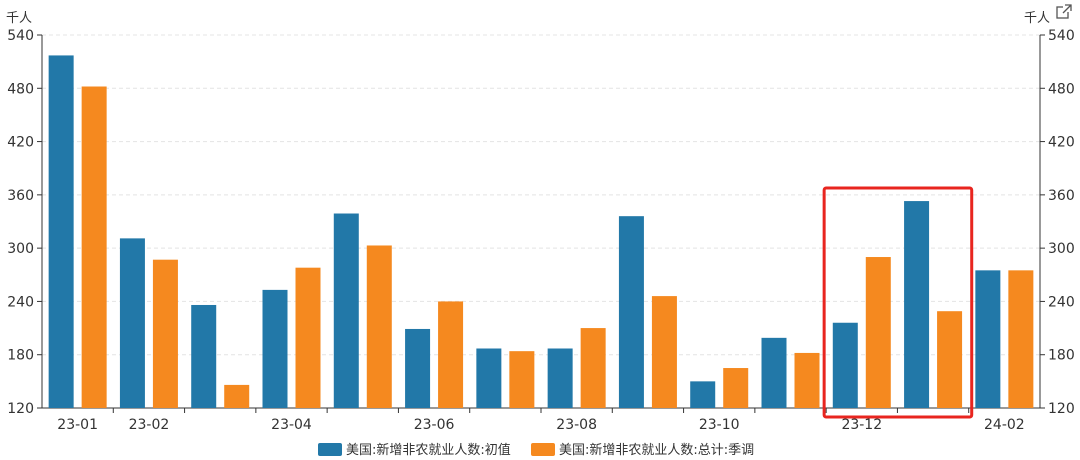 This screenshot has width=1080, height=460. I want to click on legend-item-1: 美国:新增非农就业人数:初值, so click(414, 450).